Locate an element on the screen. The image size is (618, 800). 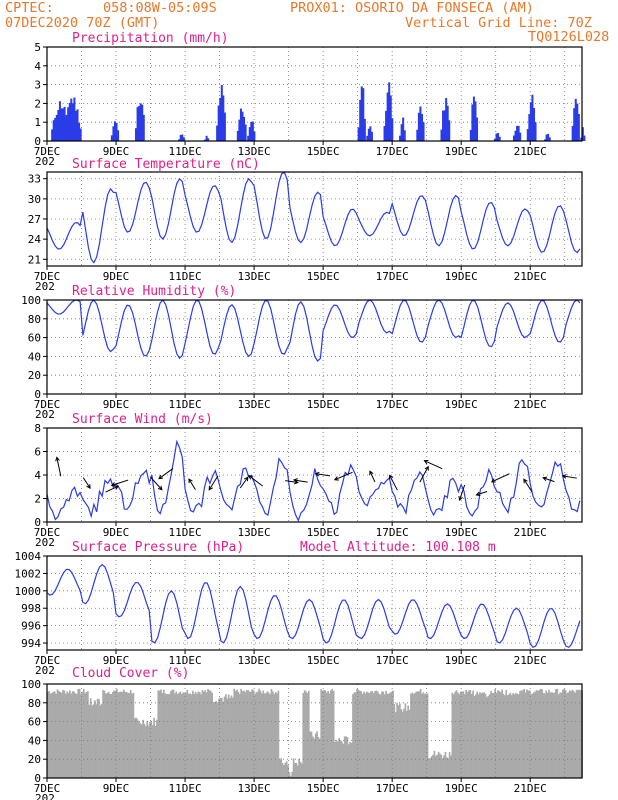
y-tick-label: 994 is located at coordinates (31, 643).